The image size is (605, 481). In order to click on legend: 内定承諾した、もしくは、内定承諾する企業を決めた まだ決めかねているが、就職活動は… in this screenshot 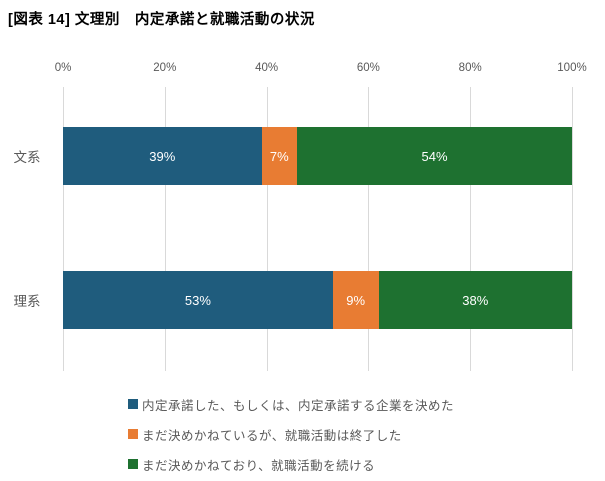, I will do `click(291, 434)`.